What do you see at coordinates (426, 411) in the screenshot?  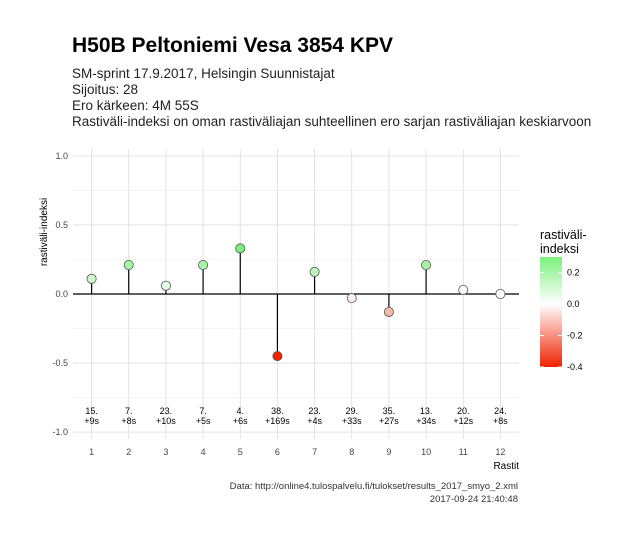 I see `rank-label: 13.` at bounding box center [426, 411].